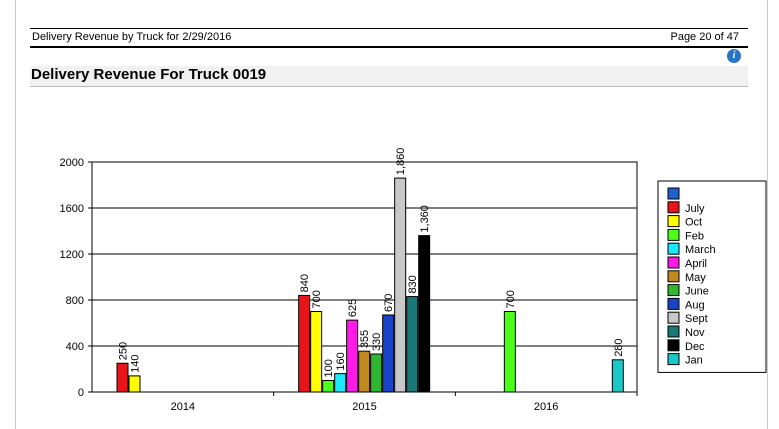 The image size is (779, 429). I want to click on bar-value-label: 100, so click(329, 368).